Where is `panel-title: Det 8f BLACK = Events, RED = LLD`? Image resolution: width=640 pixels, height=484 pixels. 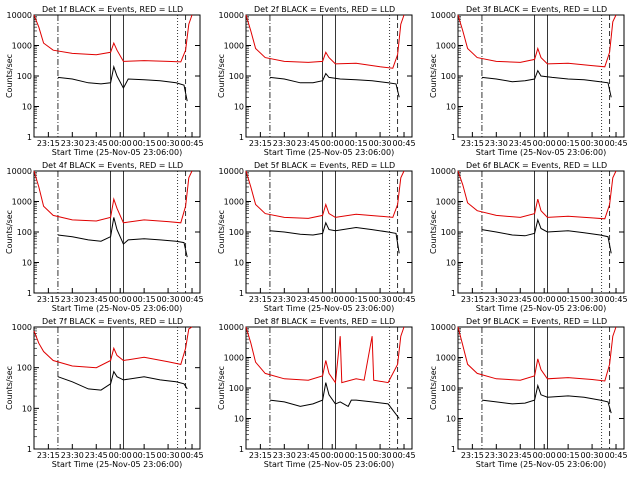
panel-title: Det 8f BLACK = Events, RED = LLD is located at coordinates (324, 321).